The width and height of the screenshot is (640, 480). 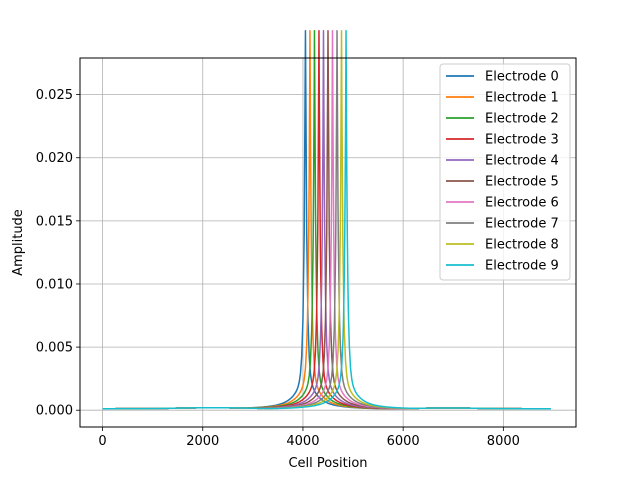 I want to click on legend-label: Electrode 4, so click(x=522, y=161).